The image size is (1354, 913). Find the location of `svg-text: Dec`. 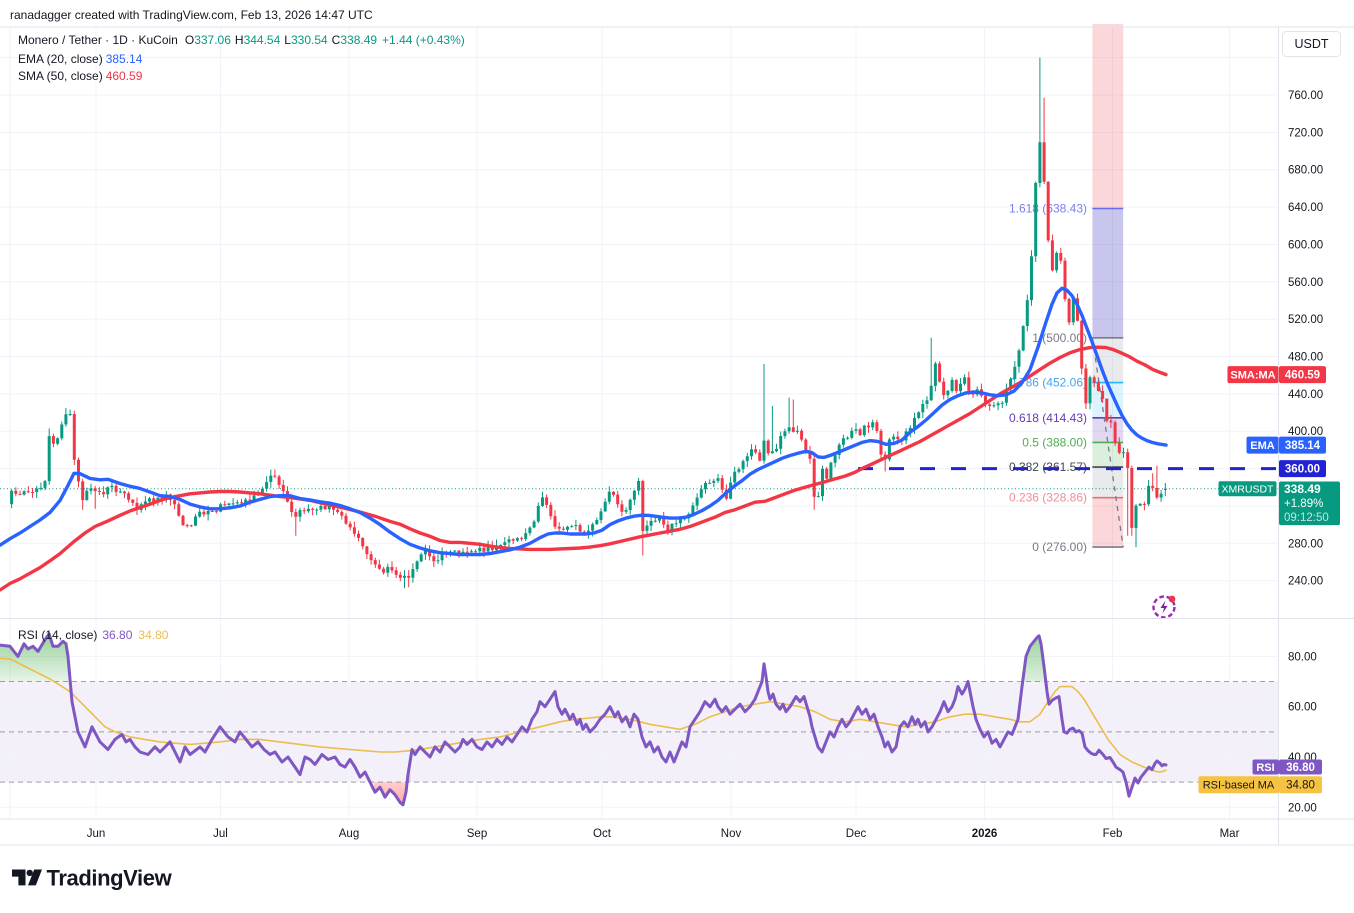

svg-text: Dec is located at coordinates (856, 834).